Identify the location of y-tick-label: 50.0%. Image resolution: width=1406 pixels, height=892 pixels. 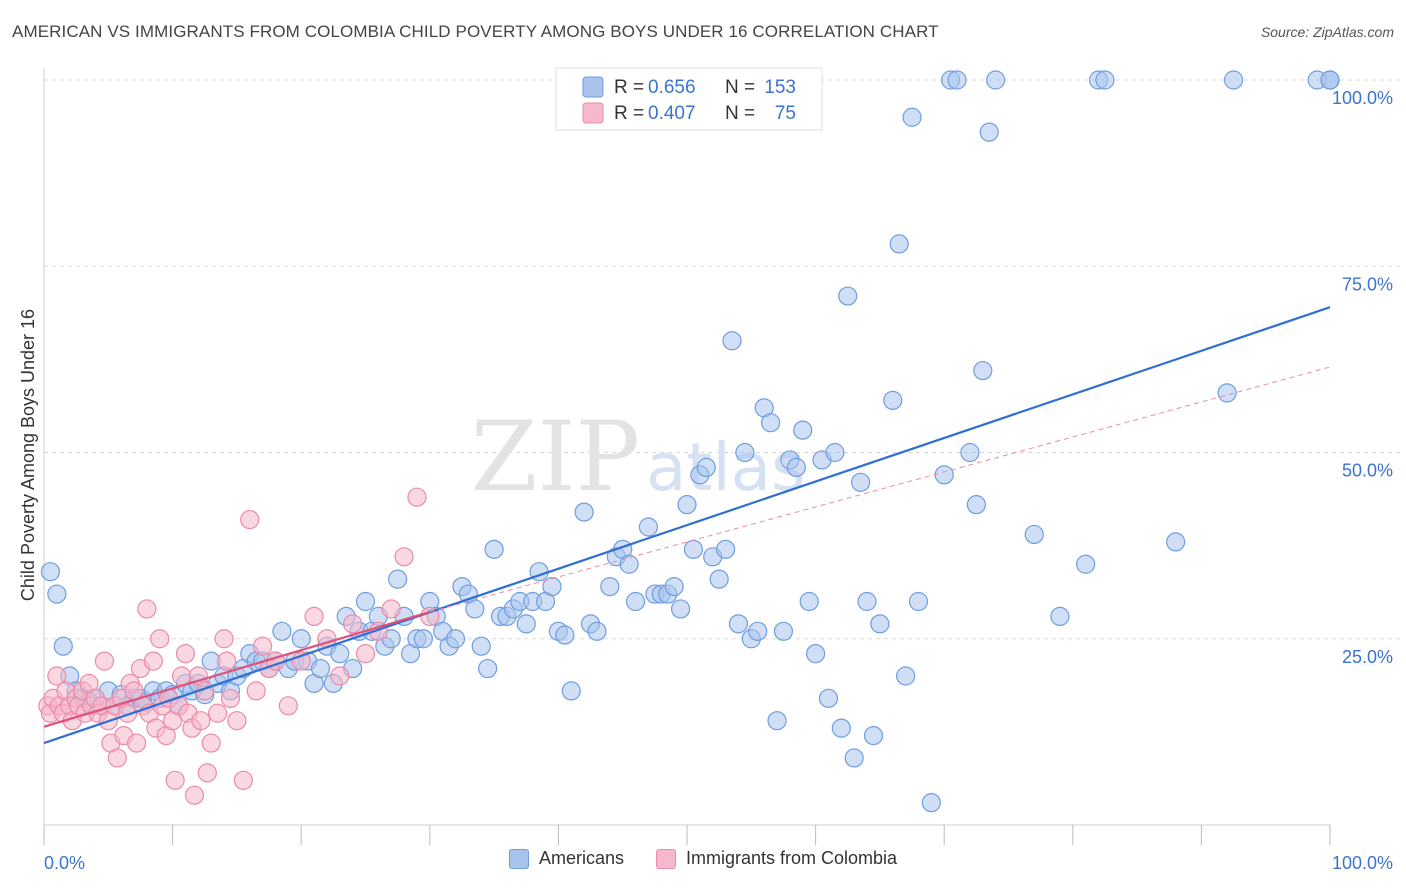
(1367, 471).